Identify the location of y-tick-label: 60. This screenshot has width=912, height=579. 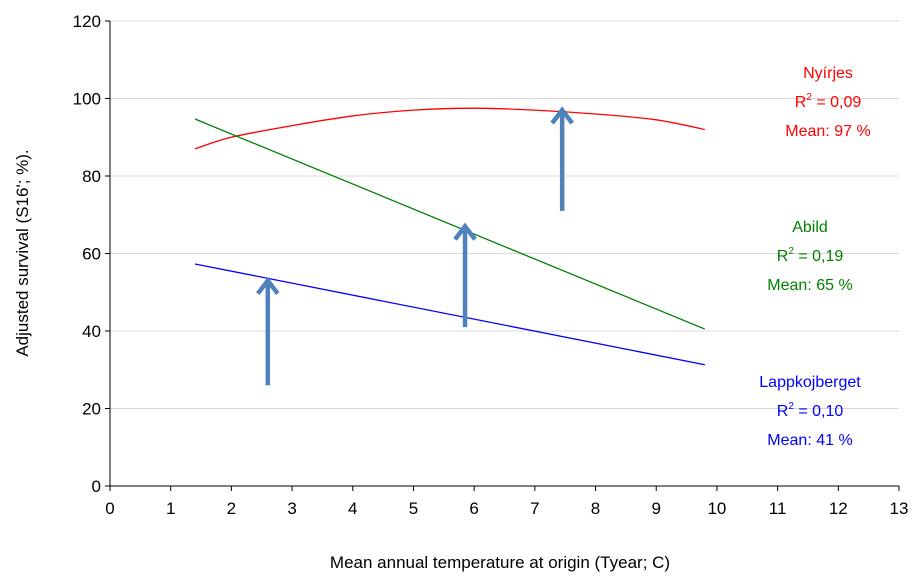
(91, 254).